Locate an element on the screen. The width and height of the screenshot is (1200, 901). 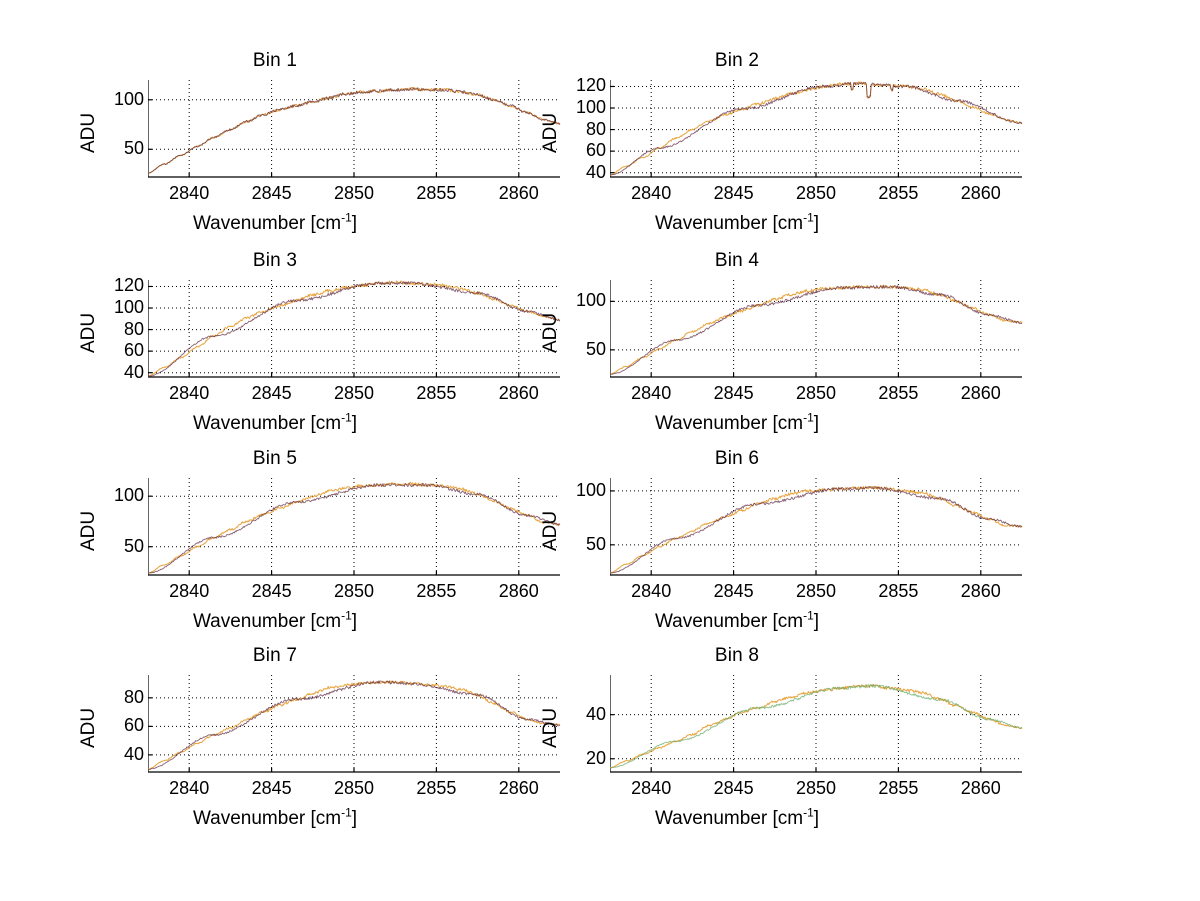
subplot-title: Bin 4 is located at coordinates (737, 260).